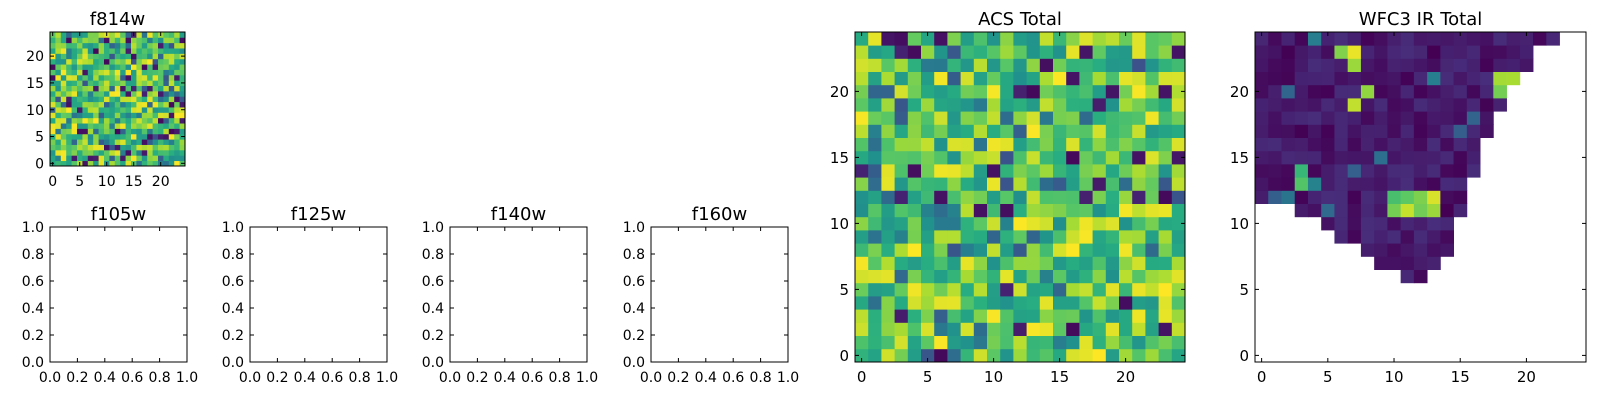 The height and width of the screenshot is (400, 1600). I want to click on y-tick-label: 0.8, so click(33, 255).